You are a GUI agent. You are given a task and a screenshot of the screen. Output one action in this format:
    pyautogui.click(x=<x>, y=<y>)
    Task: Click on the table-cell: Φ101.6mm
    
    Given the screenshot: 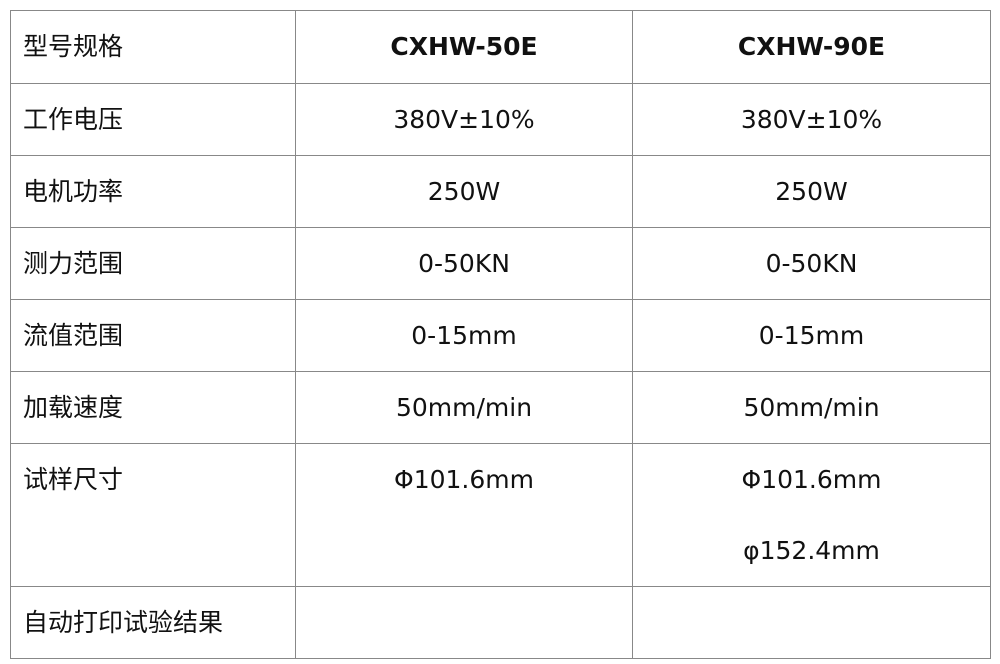 What is the action you would take?
    pyautogui.click(x=464, y=515)
    